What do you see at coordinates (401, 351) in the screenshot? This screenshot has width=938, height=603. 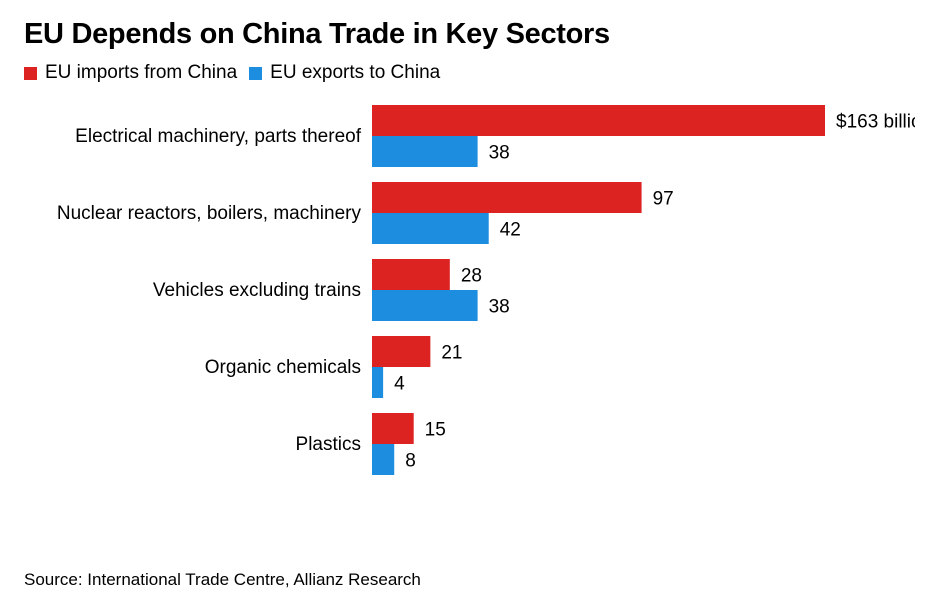 I see `bar-imports-organic-chemicals` at bounding box center [401, 351].